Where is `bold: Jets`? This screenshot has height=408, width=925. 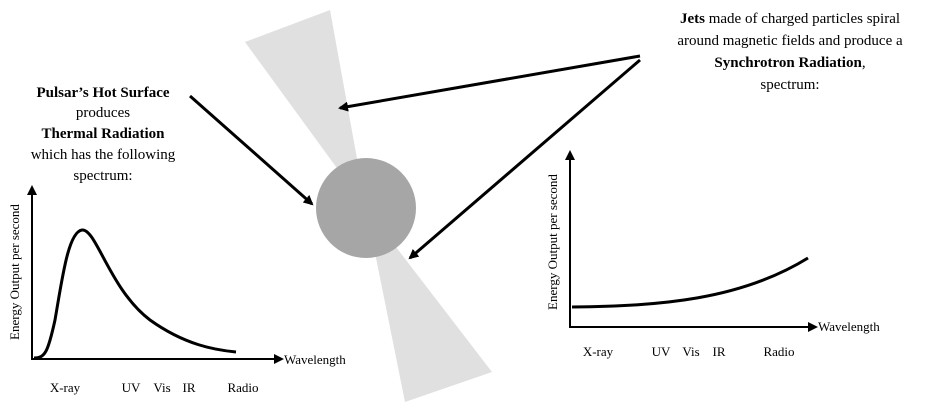 bold: Jets is located at coordinates (692, 19).